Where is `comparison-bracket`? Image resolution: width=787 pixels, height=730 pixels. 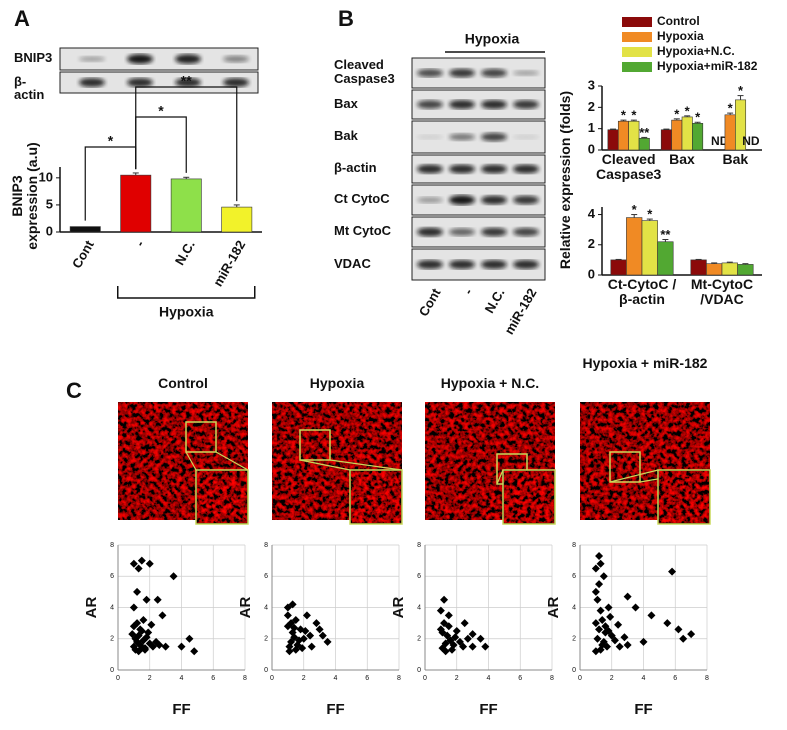
comparison-bracket is located at coordinates (161, 144).